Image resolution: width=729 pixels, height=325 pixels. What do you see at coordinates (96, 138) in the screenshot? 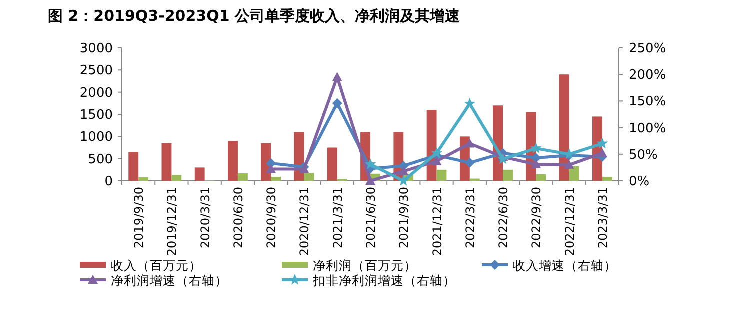
I see `y-tick-label: 1000` at bounding box center [96, 138].